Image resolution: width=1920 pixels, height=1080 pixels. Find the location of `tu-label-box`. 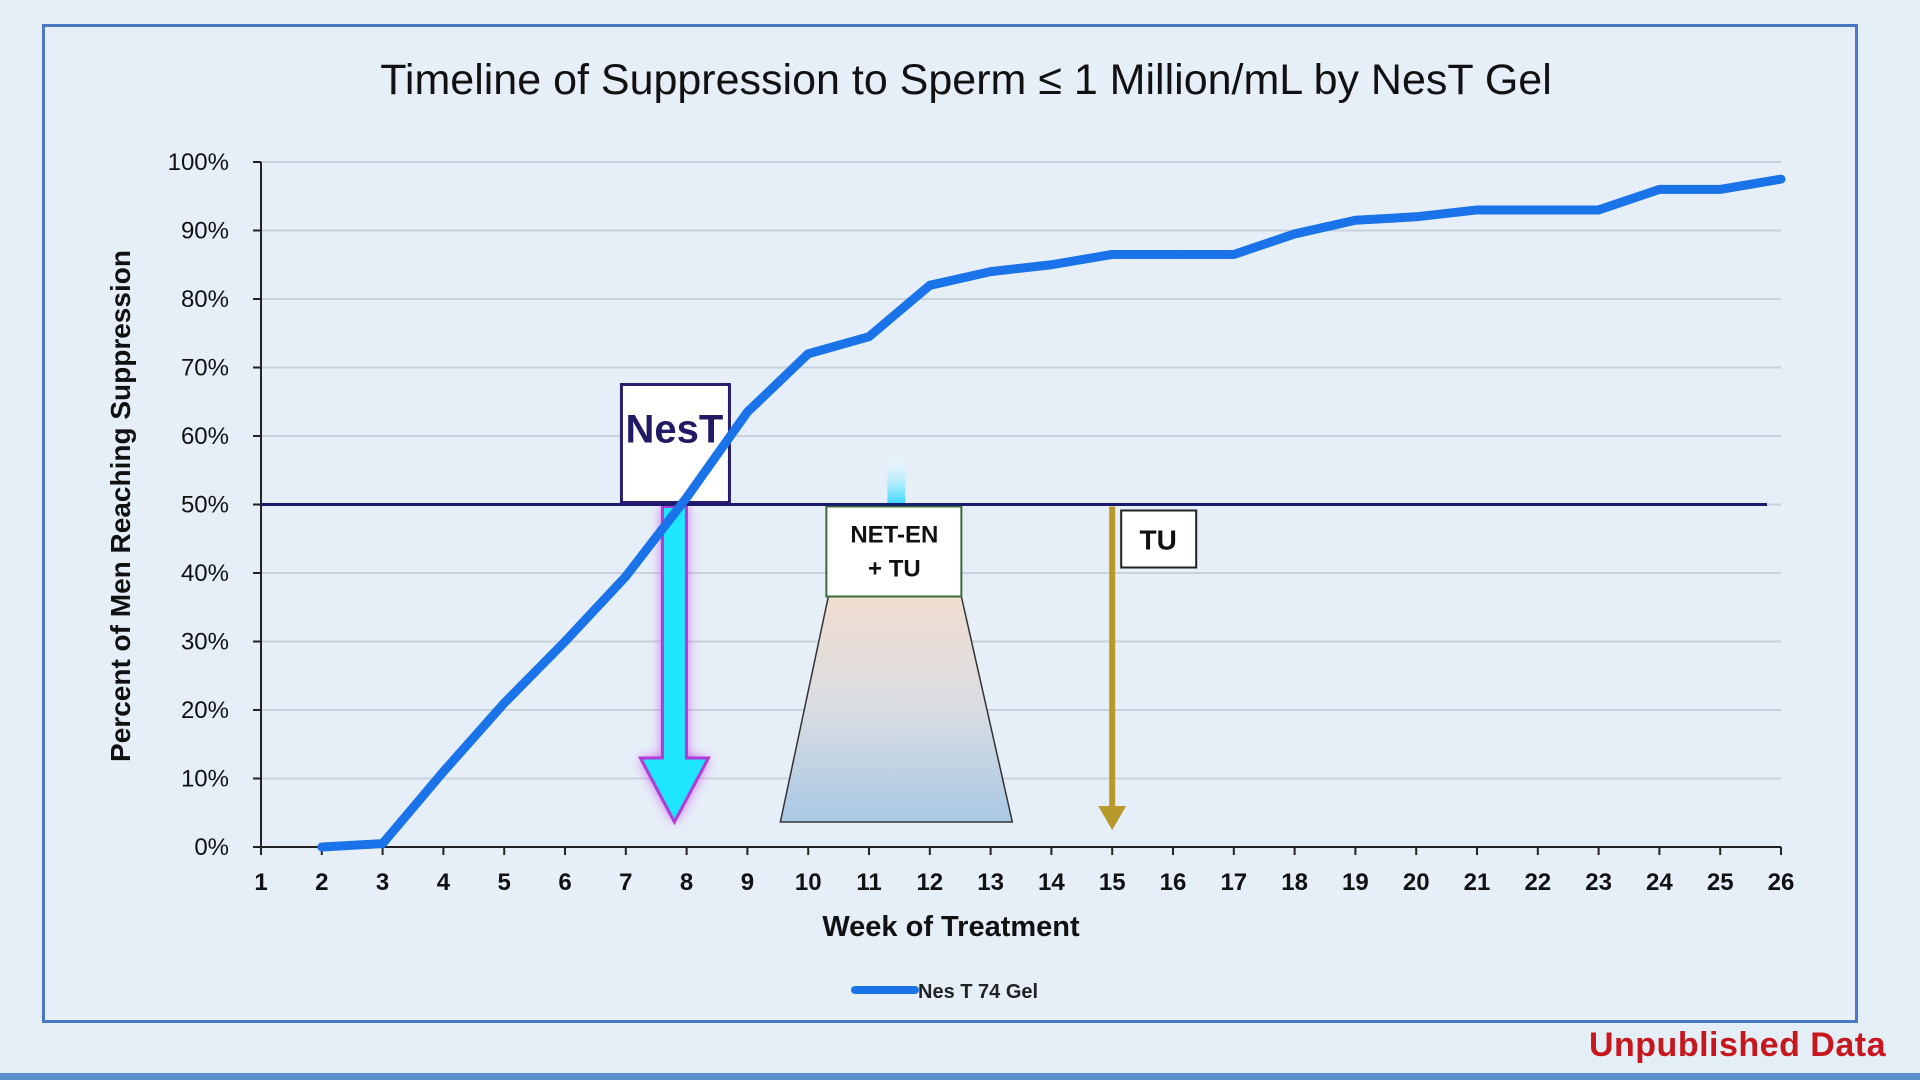

tu-label-box is located at coordinates (1159, 539).